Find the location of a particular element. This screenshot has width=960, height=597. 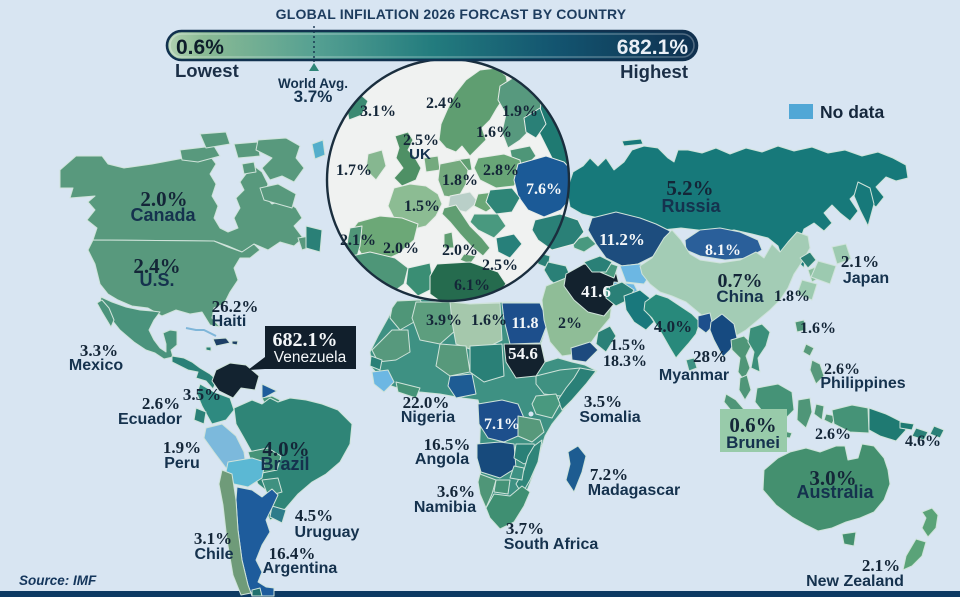

svg-text: New Zealand is located at coordinates (855, 581).